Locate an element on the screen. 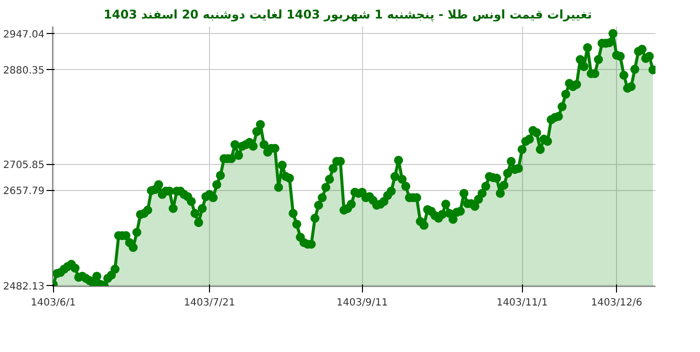 The image size is (700, 352). x-tick-label: 1403/6/1 is located at coordinates (53, 303).